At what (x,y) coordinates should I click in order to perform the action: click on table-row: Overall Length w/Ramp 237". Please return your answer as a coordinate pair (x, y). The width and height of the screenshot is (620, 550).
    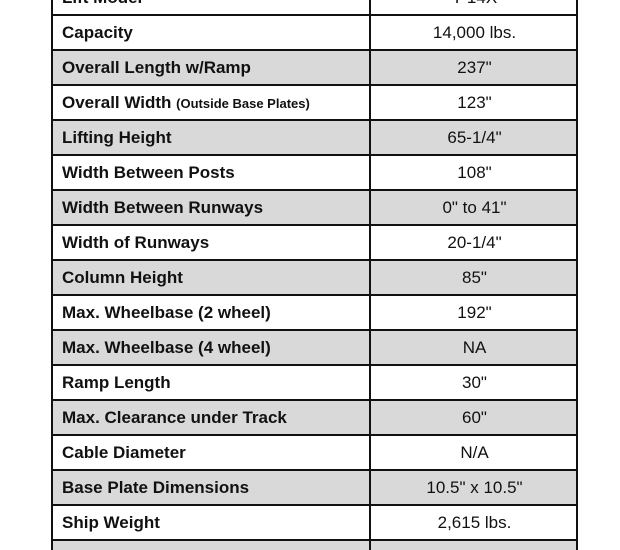
    Looking at the image, I should click on (314, 66).